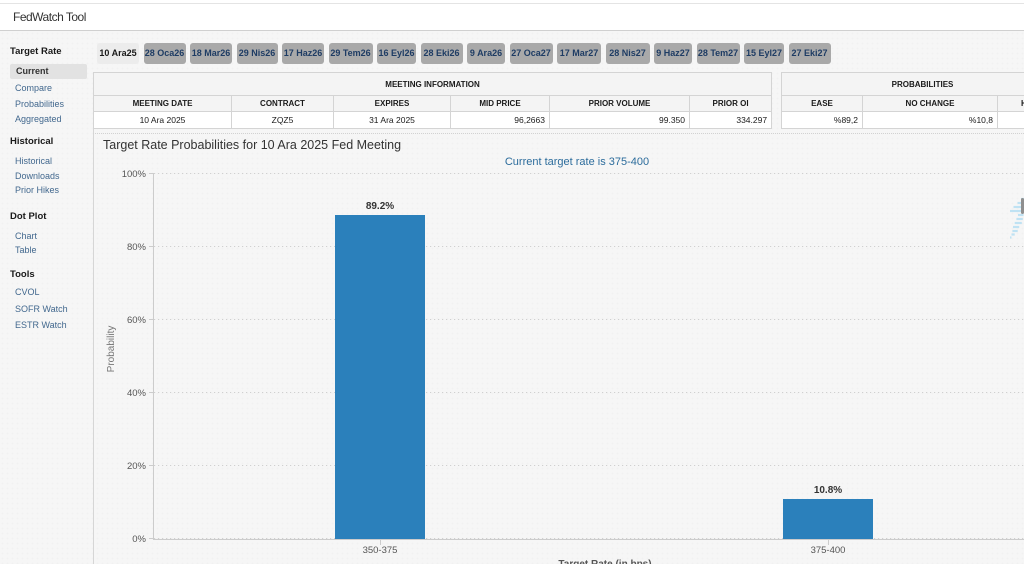 Image resolution: width=1024 pixels, height=564 pixels. Describe the element at coordinates (139, 539) in the screenshot. I see `svg-text: 0%` at that location.